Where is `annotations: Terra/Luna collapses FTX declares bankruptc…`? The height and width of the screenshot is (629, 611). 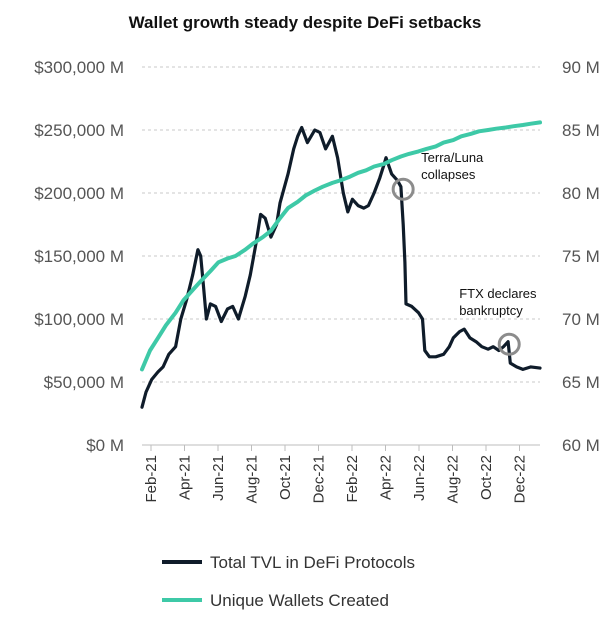
annotations: Terra/Luna collapses FTX declares bankruptc… is located at coordinates (464, 253).